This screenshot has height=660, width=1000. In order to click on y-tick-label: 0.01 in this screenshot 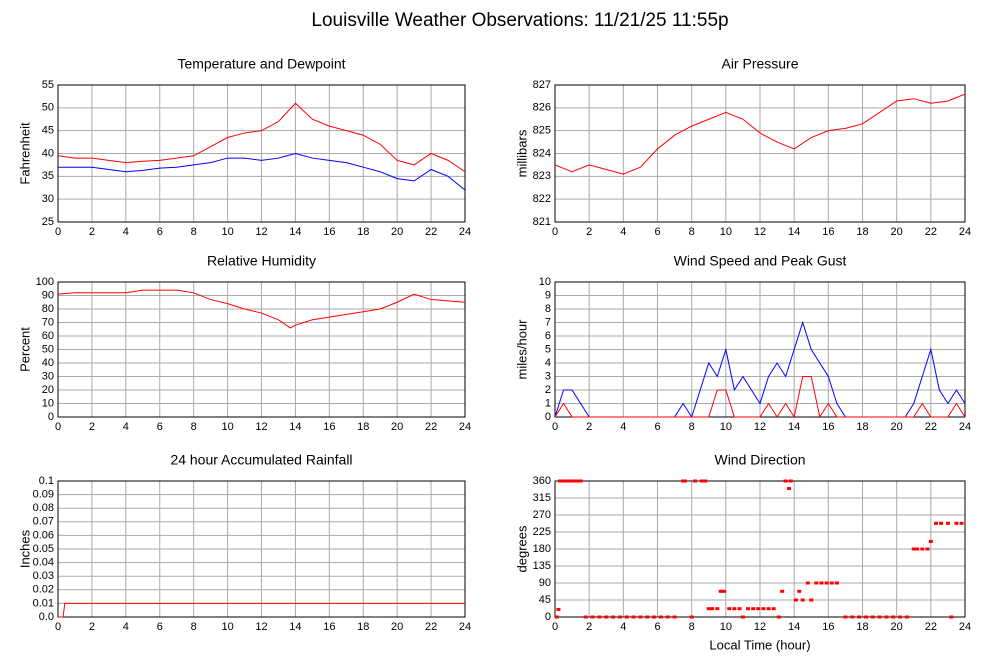, I will do `click(43, 603)`.